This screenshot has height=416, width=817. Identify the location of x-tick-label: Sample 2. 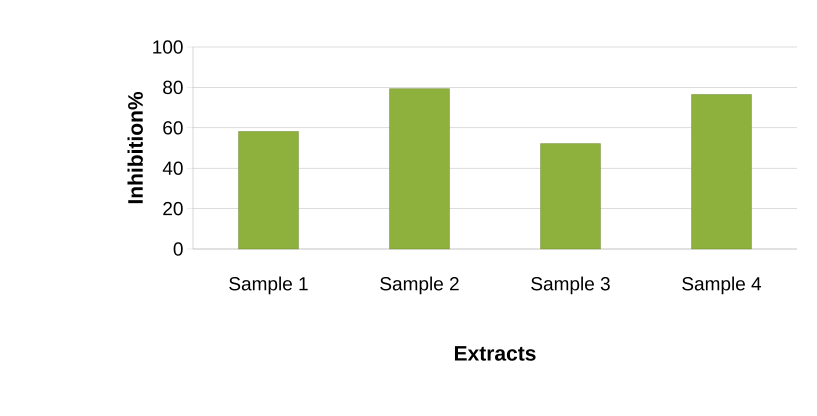
(419, 285).